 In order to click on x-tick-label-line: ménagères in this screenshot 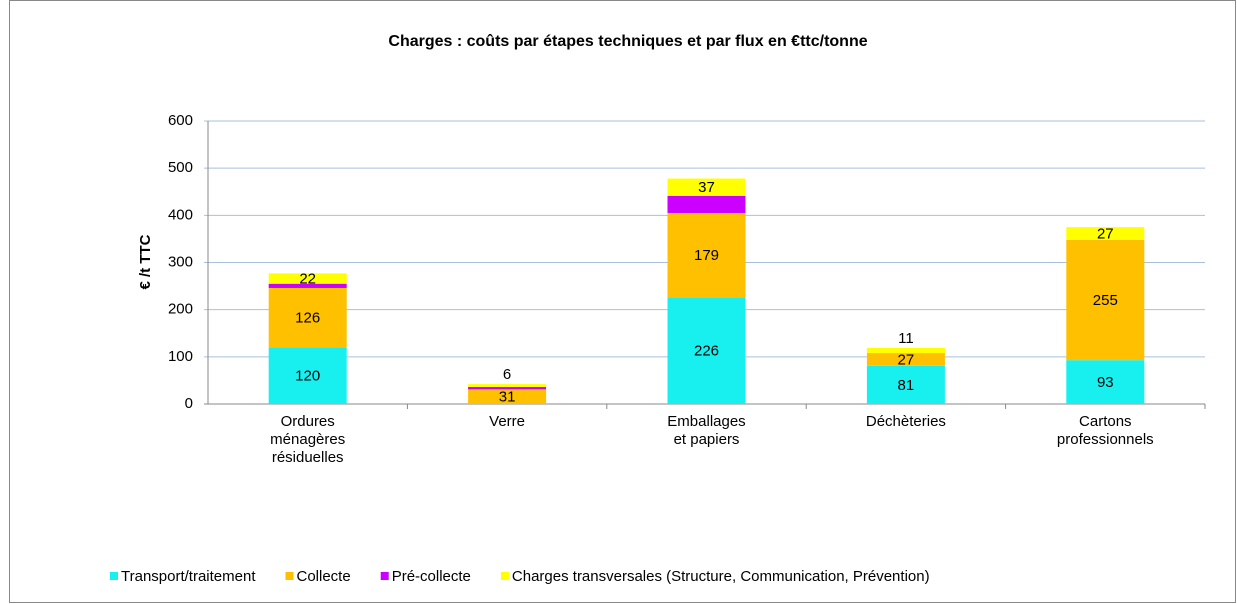, I will do `click(307, 439)`.